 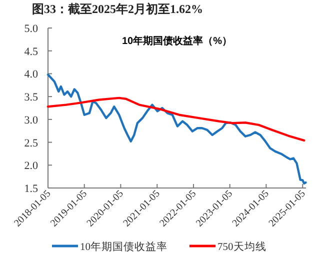 What do you see at coordinates (31, 189) in the screenshot?
I see `y-tick-label: 1.5` at bounding box center [31, 189].